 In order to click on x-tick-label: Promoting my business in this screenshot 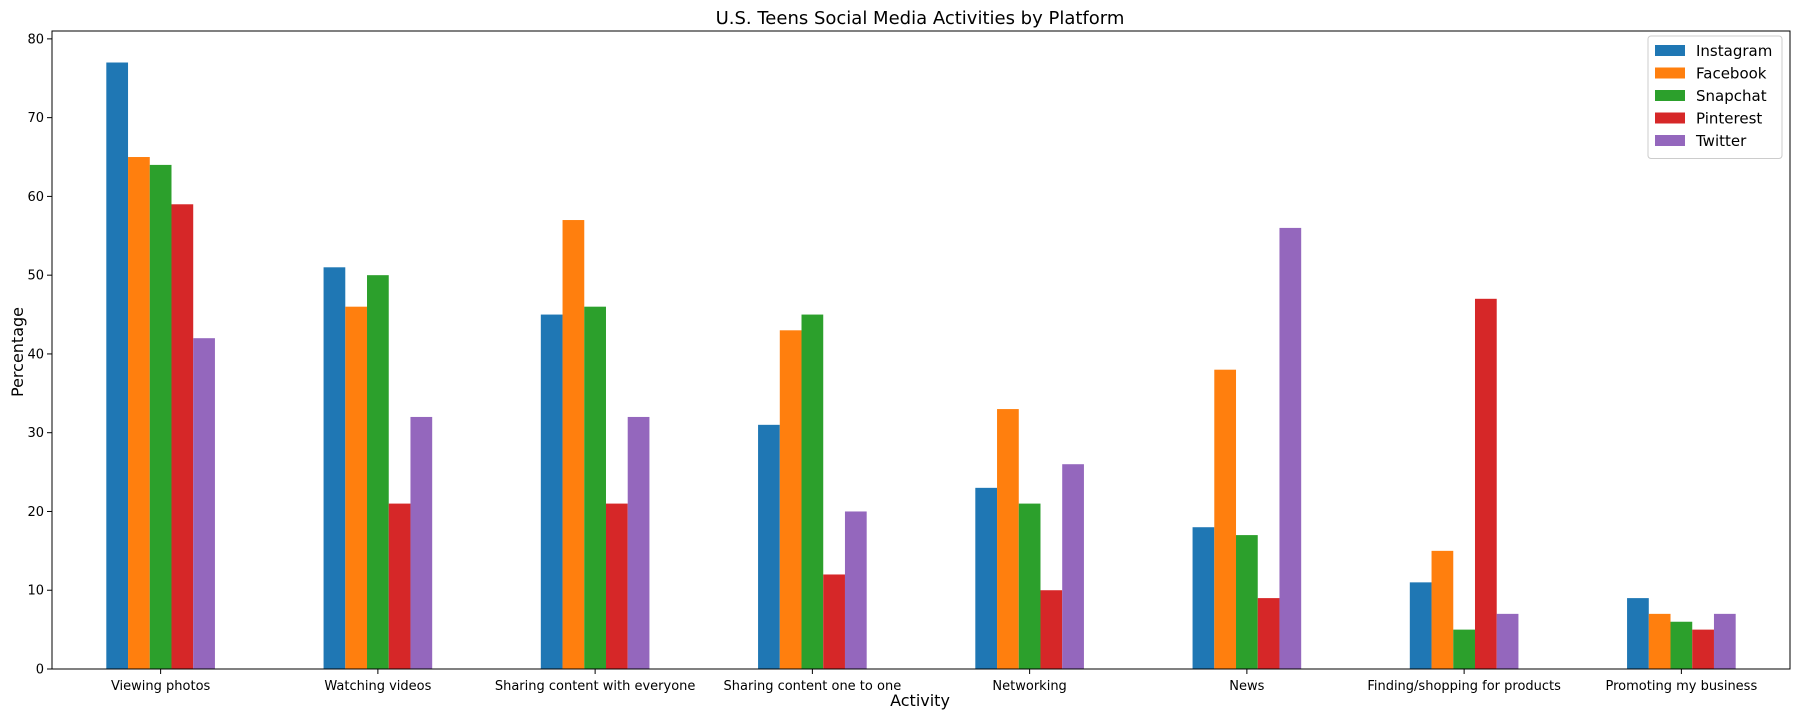, I will do `click(1682, 686)`.